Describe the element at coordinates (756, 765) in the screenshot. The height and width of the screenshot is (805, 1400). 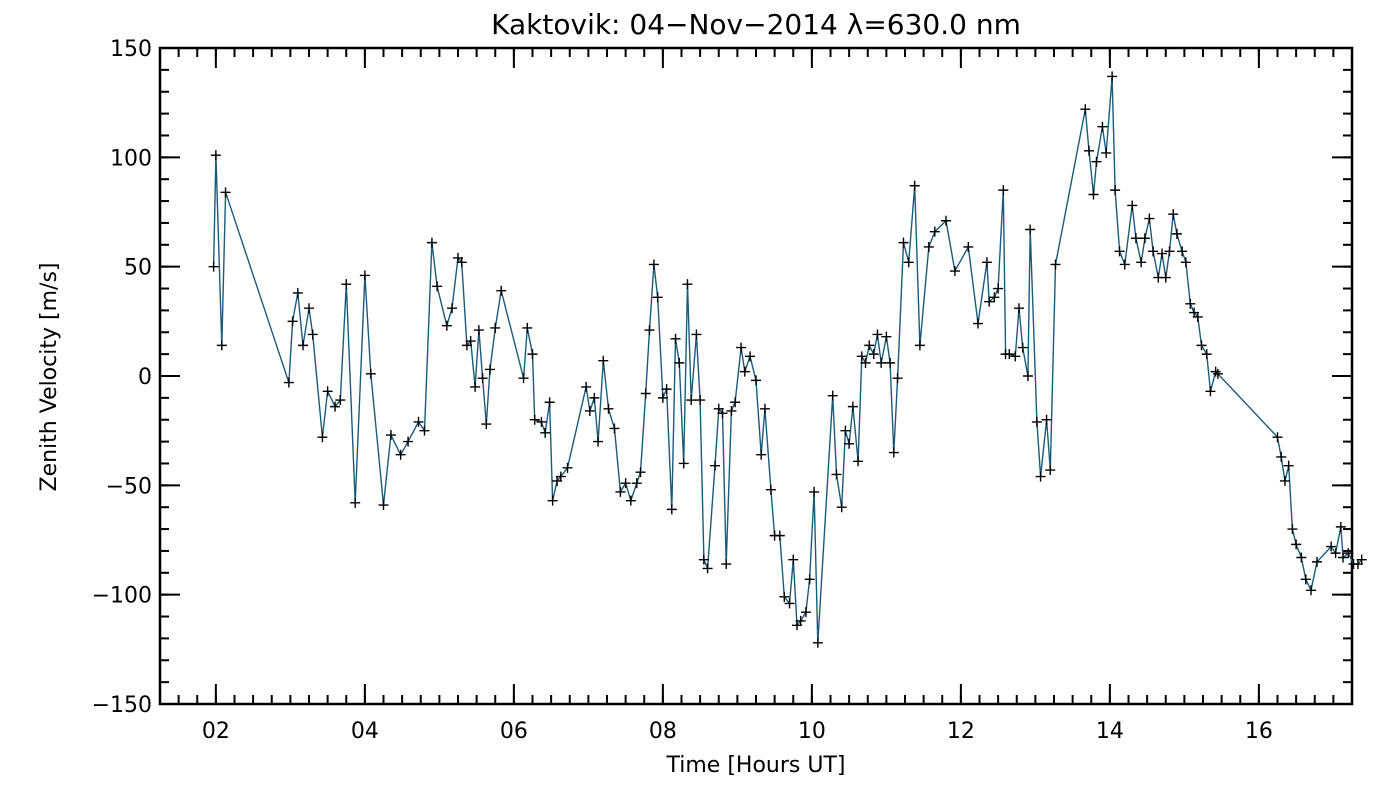
I see `x-axis-label: Time [Hours UT]` at that location.